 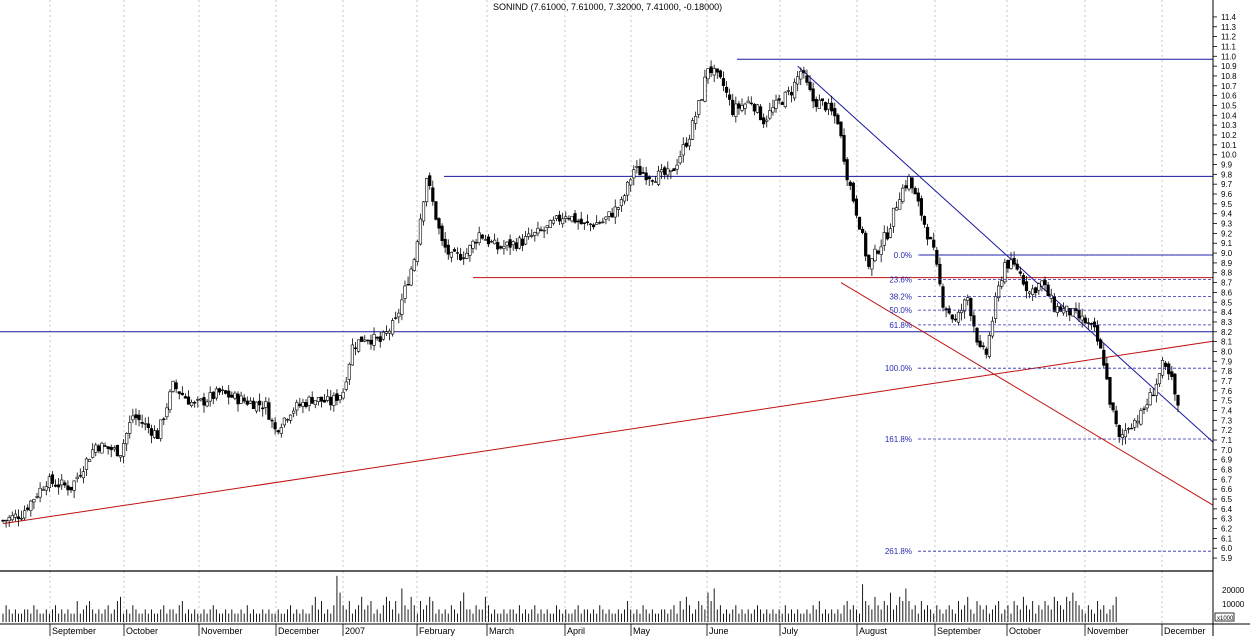 I want to click on price-tick-label: 10.8, so click(x=1229, y=76).